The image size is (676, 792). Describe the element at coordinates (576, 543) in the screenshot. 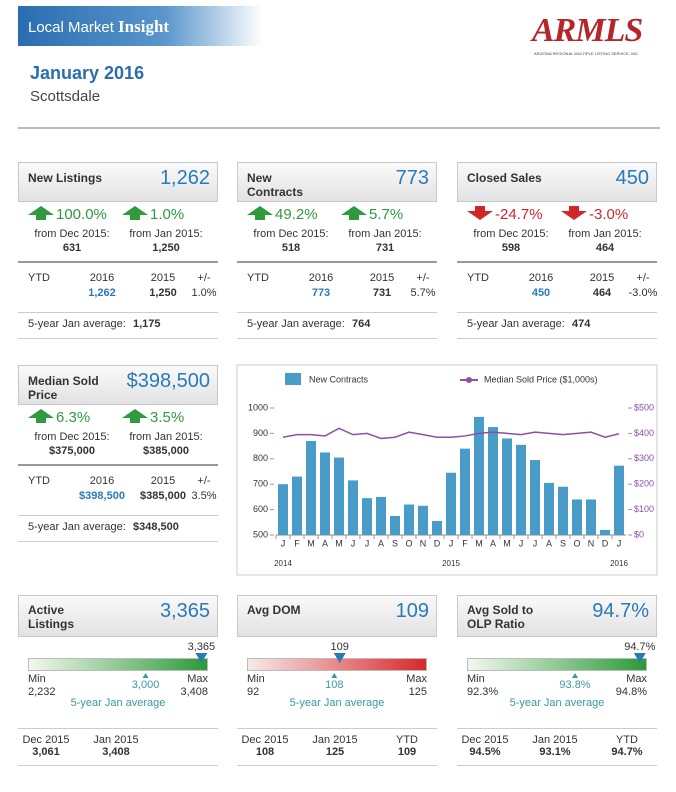

I see `x-tick-label: O` at that location.